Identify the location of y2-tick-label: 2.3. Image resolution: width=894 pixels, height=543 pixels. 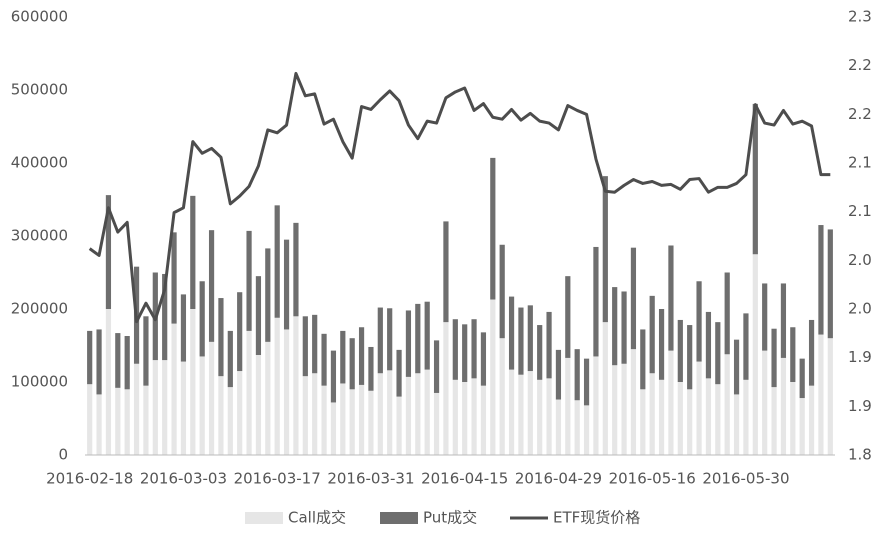
(860, 17).